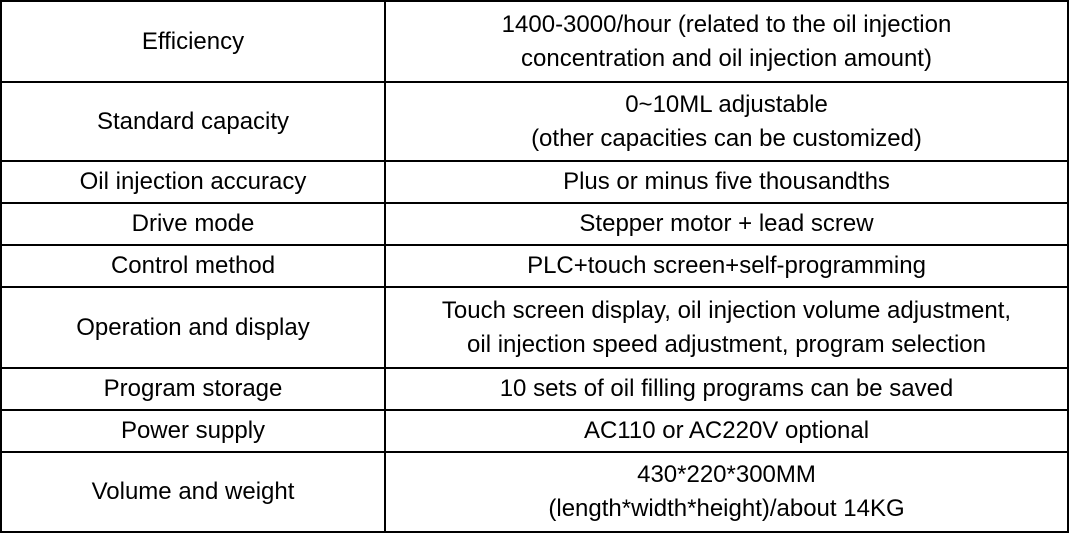  What do you see at coordinates (193, 327) in the screenshot?
I see `spec-label: Operation and display` at bounding box center [193, 327].